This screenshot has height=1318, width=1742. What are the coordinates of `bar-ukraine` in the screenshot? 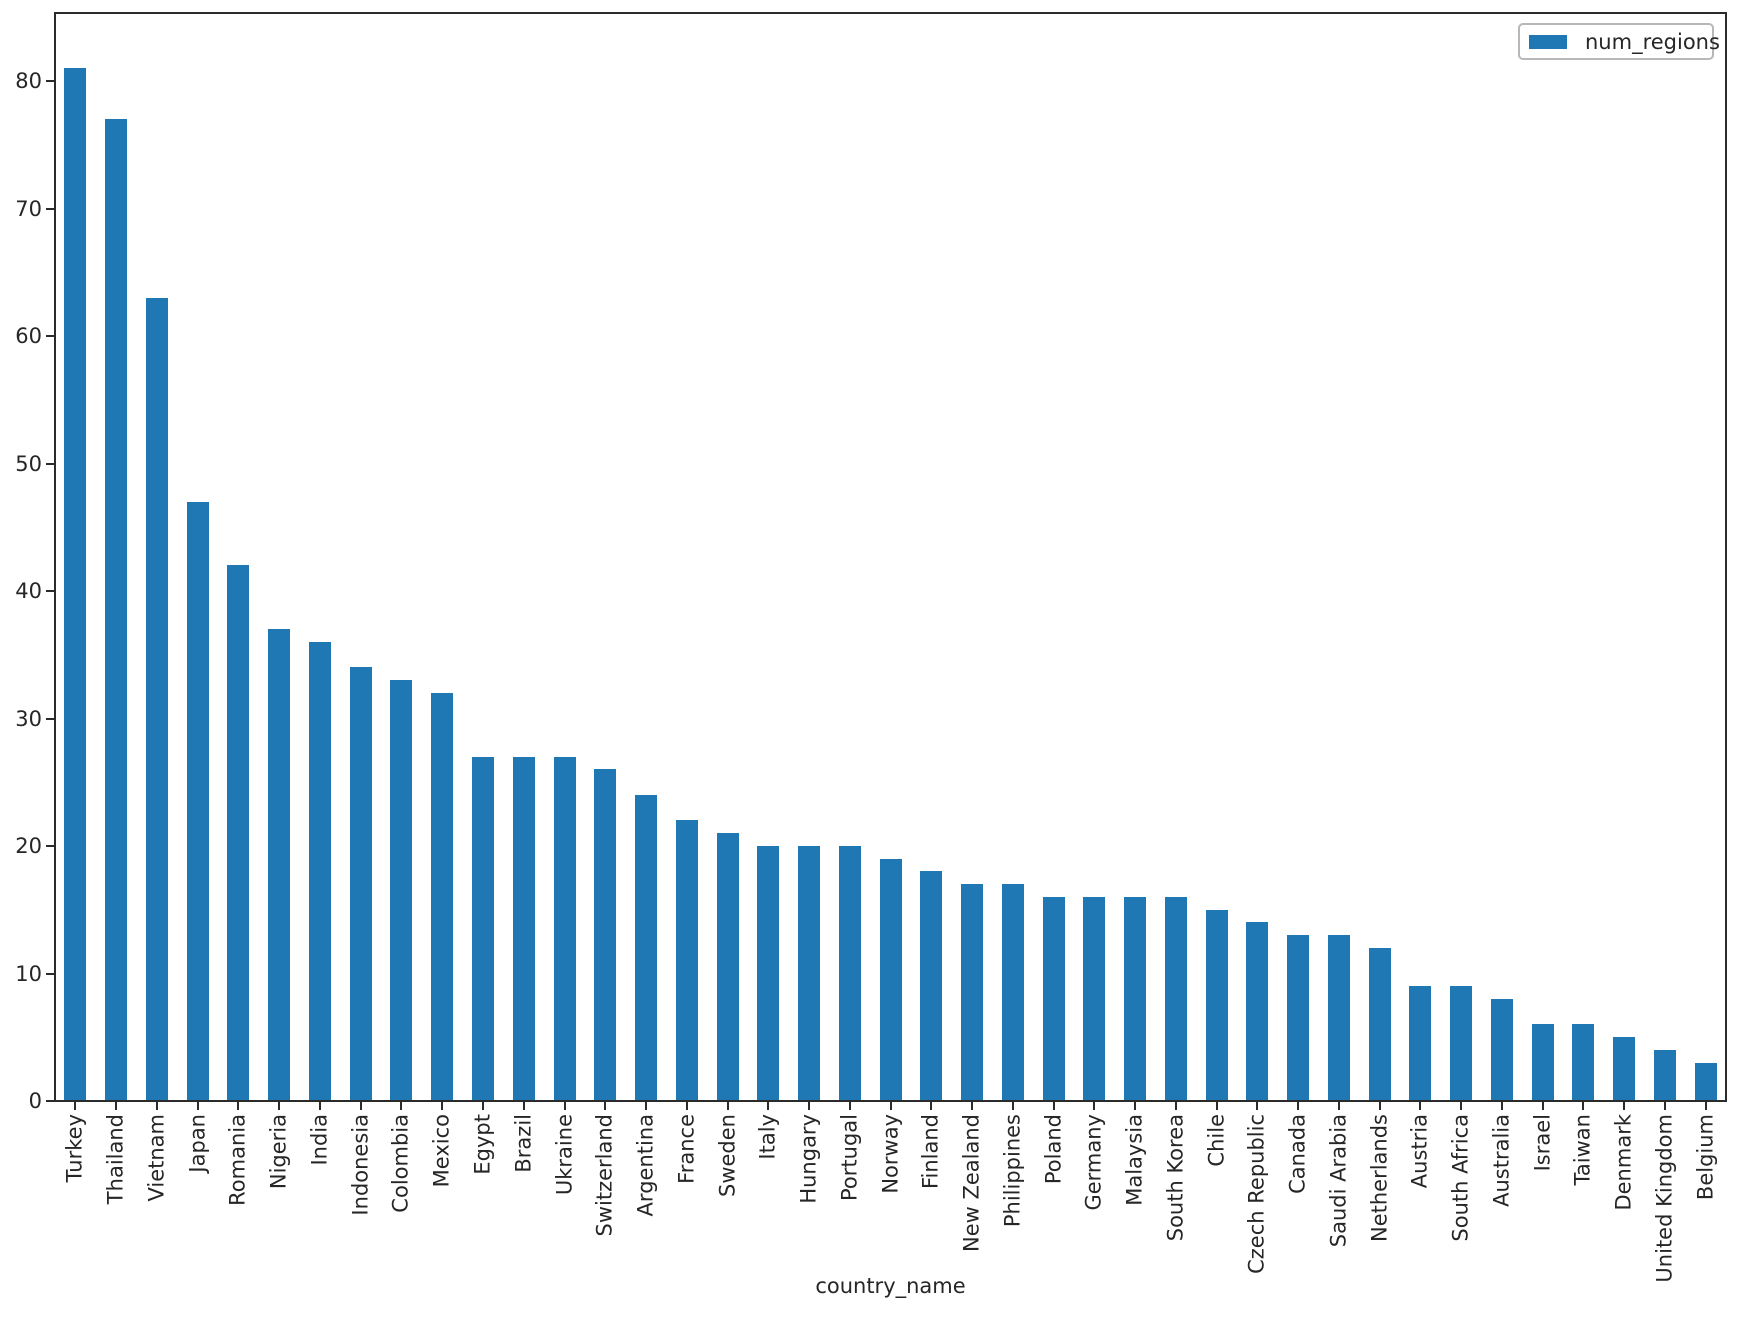 It's located at (564, 929).